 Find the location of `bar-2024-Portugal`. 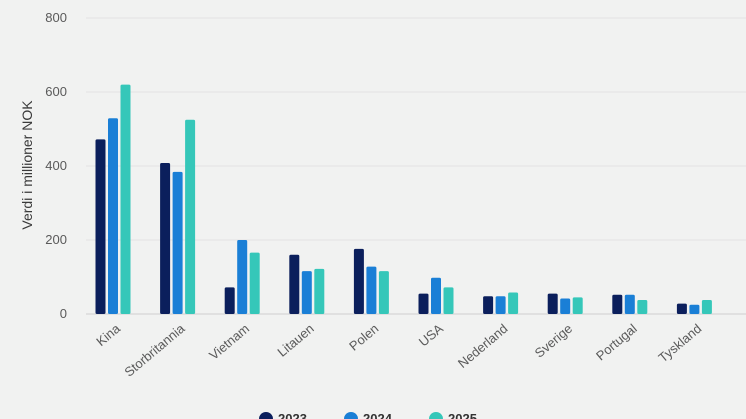

bar-2024-Portugal is located at coordinates (629, 304).